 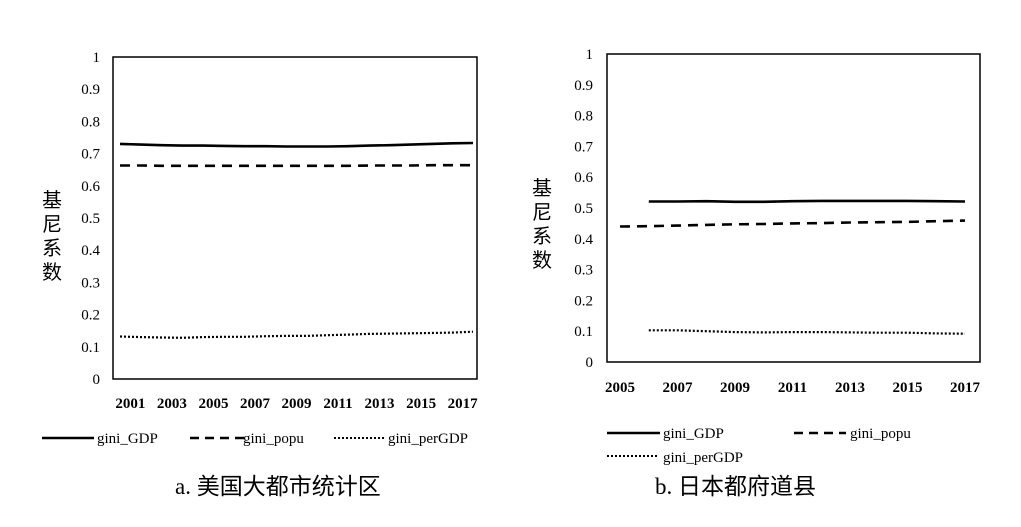 What do you see at coordinates (542, 213) in the screenshot?
I see `chart-b-ylabel-char: 尼` at bounding box center [542, 213].